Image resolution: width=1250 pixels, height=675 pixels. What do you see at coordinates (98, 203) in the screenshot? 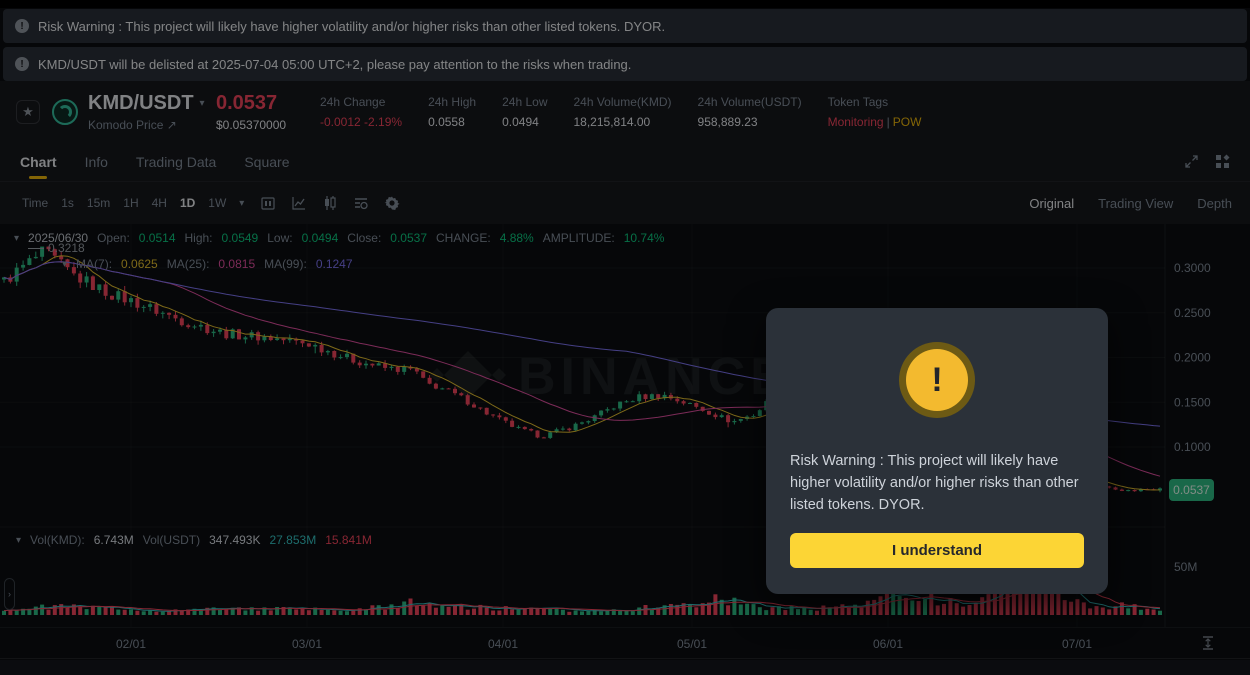
I see `interval-15m: 15m` at bounding box center [98, 203].